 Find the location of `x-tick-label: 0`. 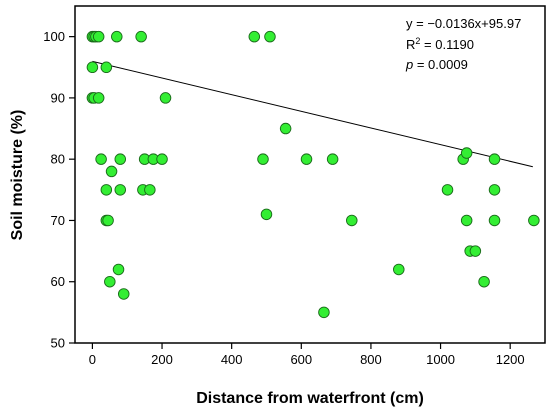

x-tick-label: 0 is located at coordinates (92, 359).